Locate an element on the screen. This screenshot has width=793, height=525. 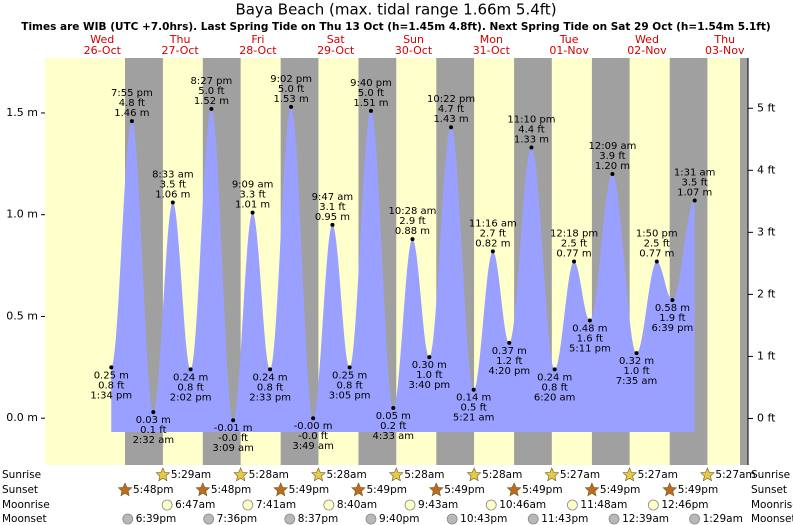
day-name: Wed is located at coordinates (102, 39).